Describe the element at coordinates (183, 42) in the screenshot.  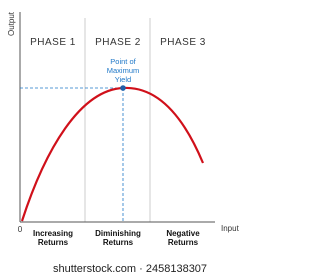
I see `phase-title: PHASE 3` at that location.